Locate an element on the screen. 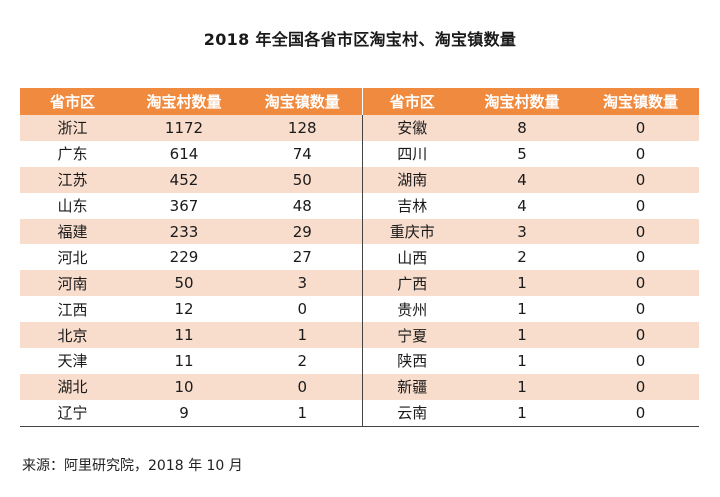  header-left-villages: 淘宝村数量 is located at coordinates (184, 101).